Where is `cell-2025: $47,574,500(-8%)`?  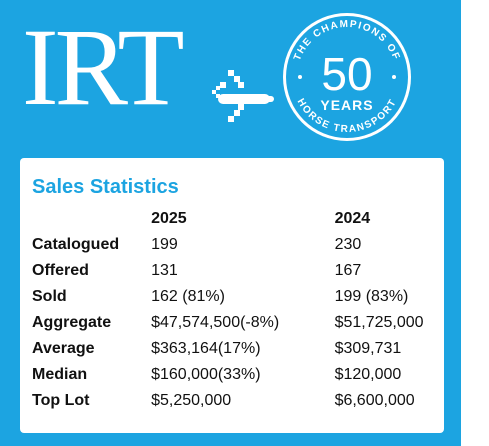
cell-2025: $47,574,500(-8%) is located at coordinates (215, 322).